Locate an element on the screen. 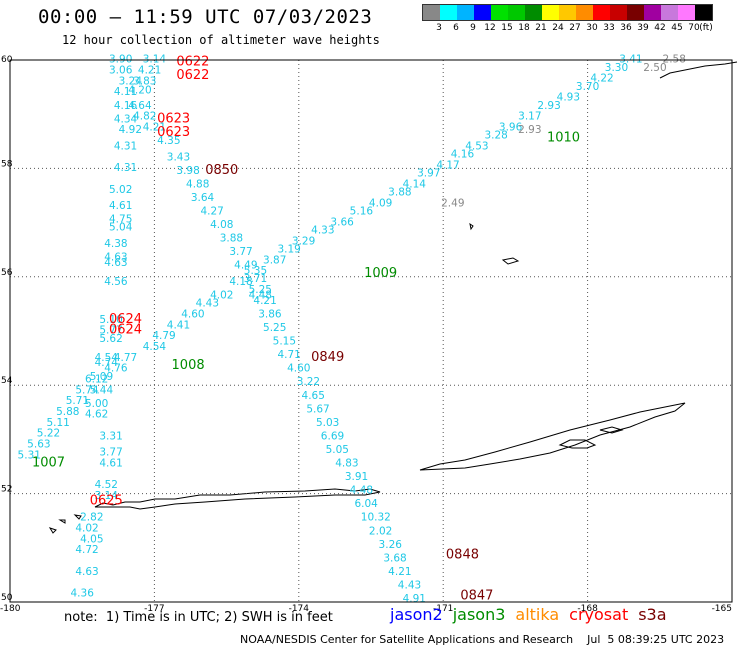 This screenshot has width=740, height=650. wave-height-value: 4.72 is located at coordinates (86, 550).